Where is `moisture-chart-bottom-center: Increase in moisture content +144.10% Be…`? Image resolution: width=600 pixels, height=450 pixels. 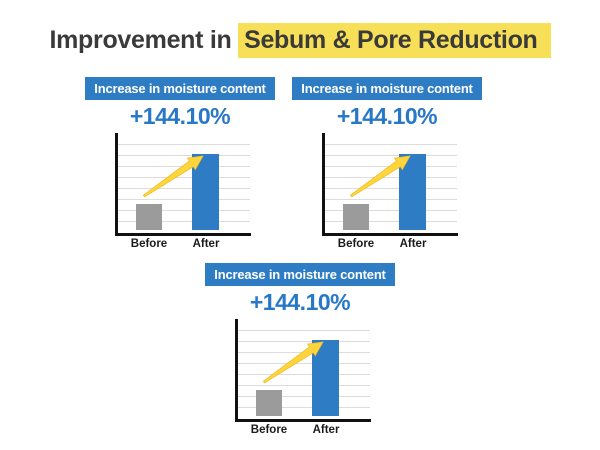
moisture-chart-bottom-center: Increase in moisture content +144.10% Be… is located at coordinates (302, 353).